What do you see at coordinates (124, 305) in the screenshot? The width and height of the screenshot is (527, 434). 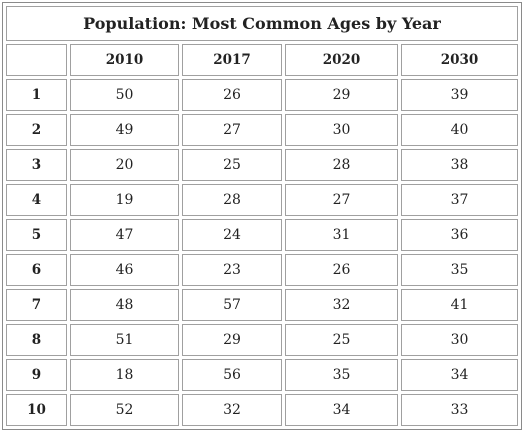 I see `cell: 48` at bounding box center [124, 305].